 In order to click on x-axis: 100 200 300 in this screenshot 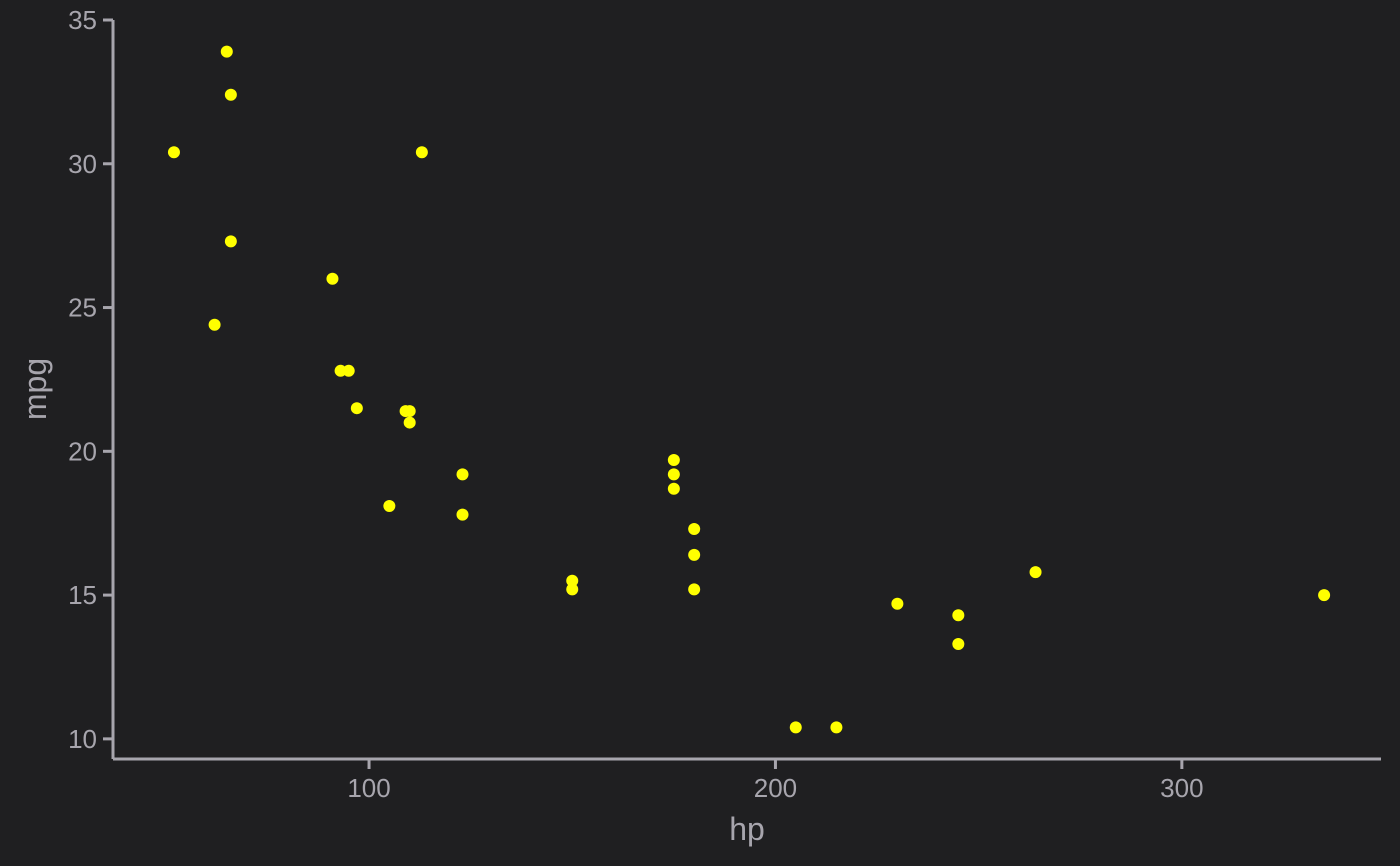, I will do `click(747, 780)`.